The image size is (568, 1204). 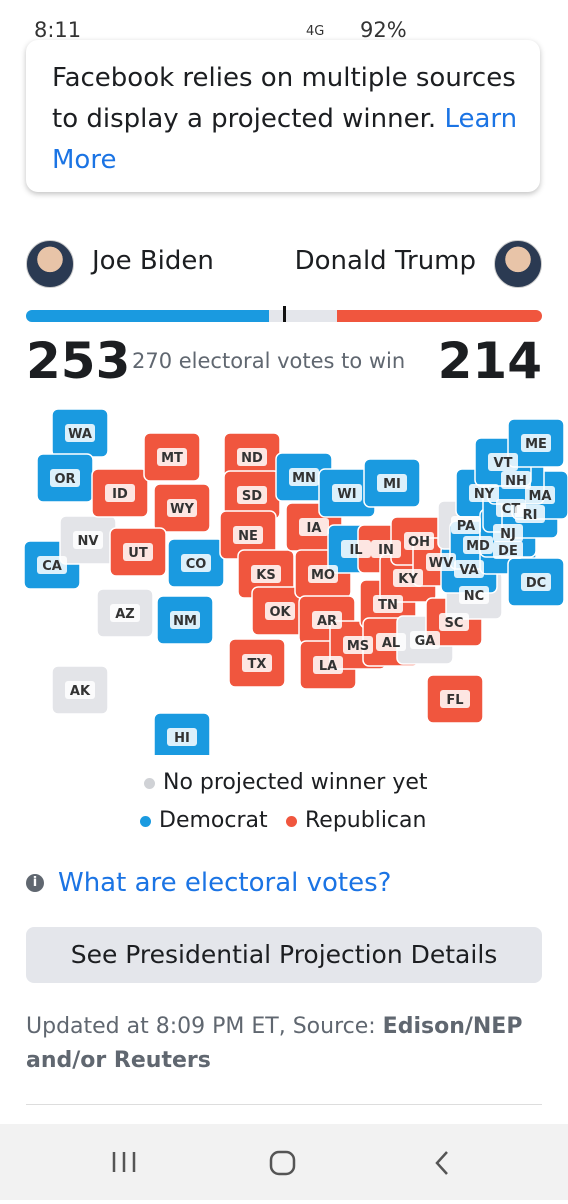 I want to click on state-label: NV, so click(x=88, y=541).